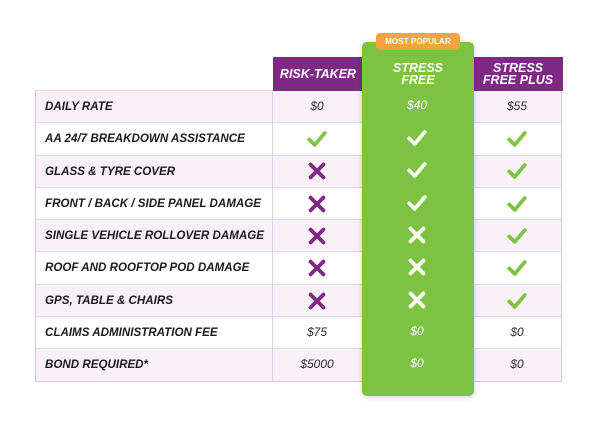 This screenshot has height=425, width=600. I want to click on table-row: ROOF AND ROOFTOP POD DAMAGE, so click(298, 267).